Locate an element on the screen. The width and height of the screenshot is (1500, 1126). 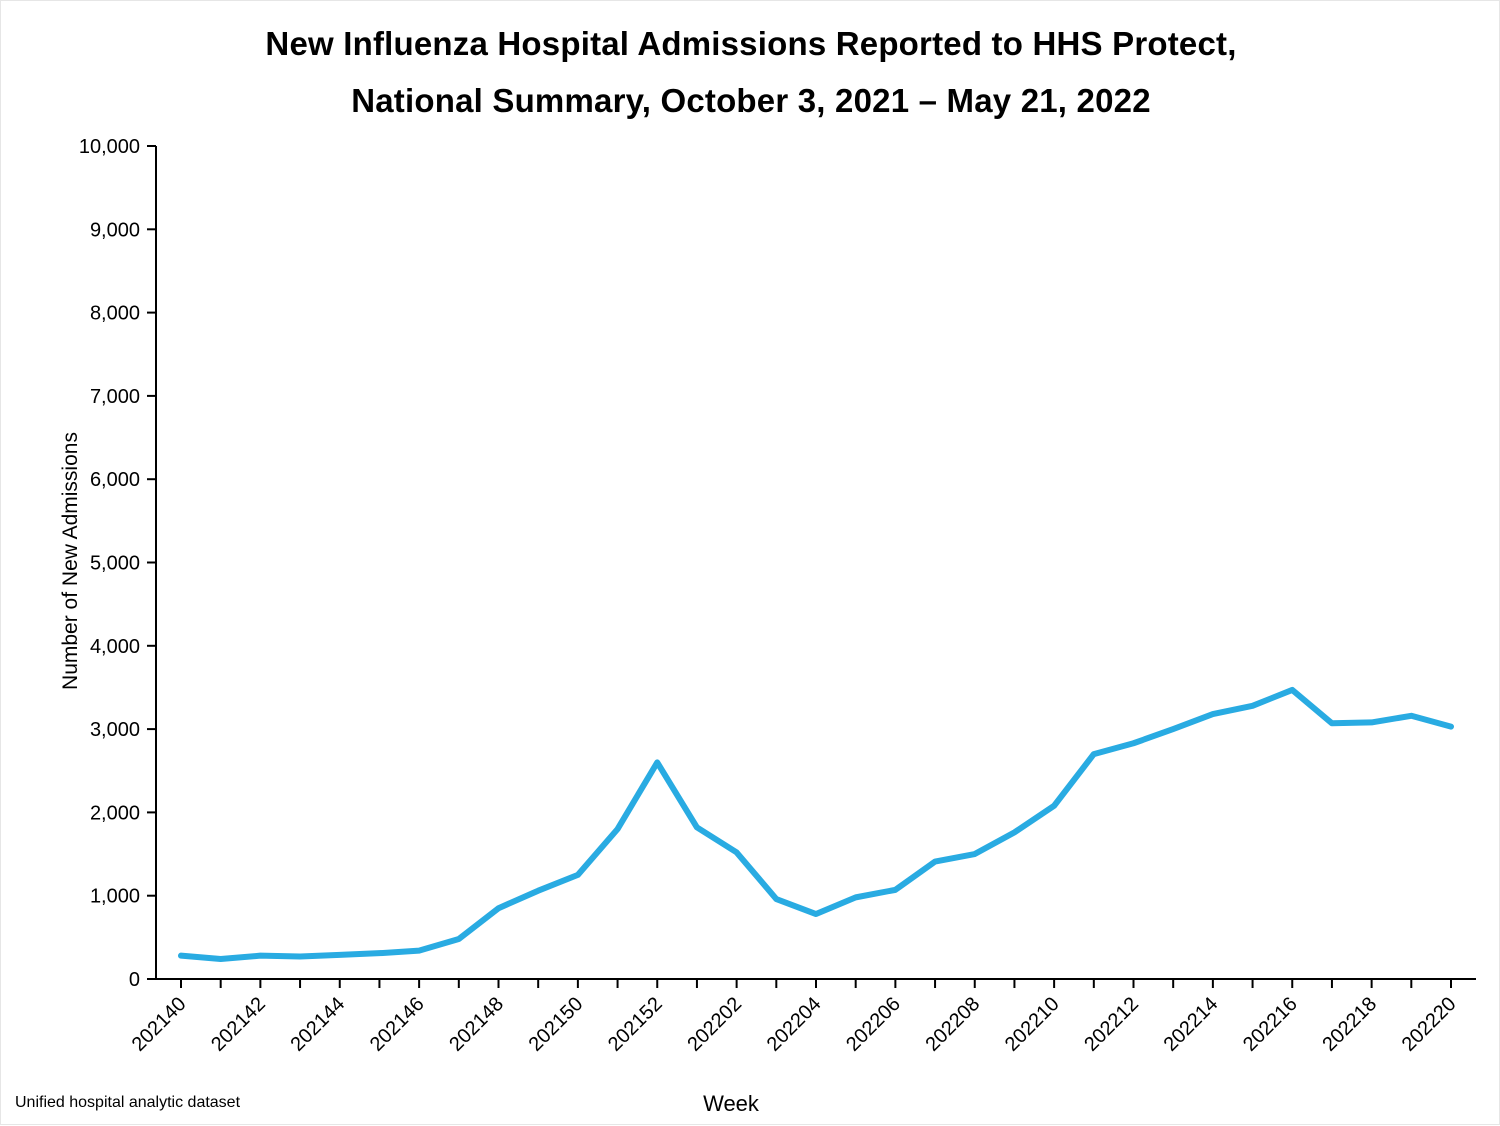
x-tick-label: 202216 is located at coordinates (1270, 1024).